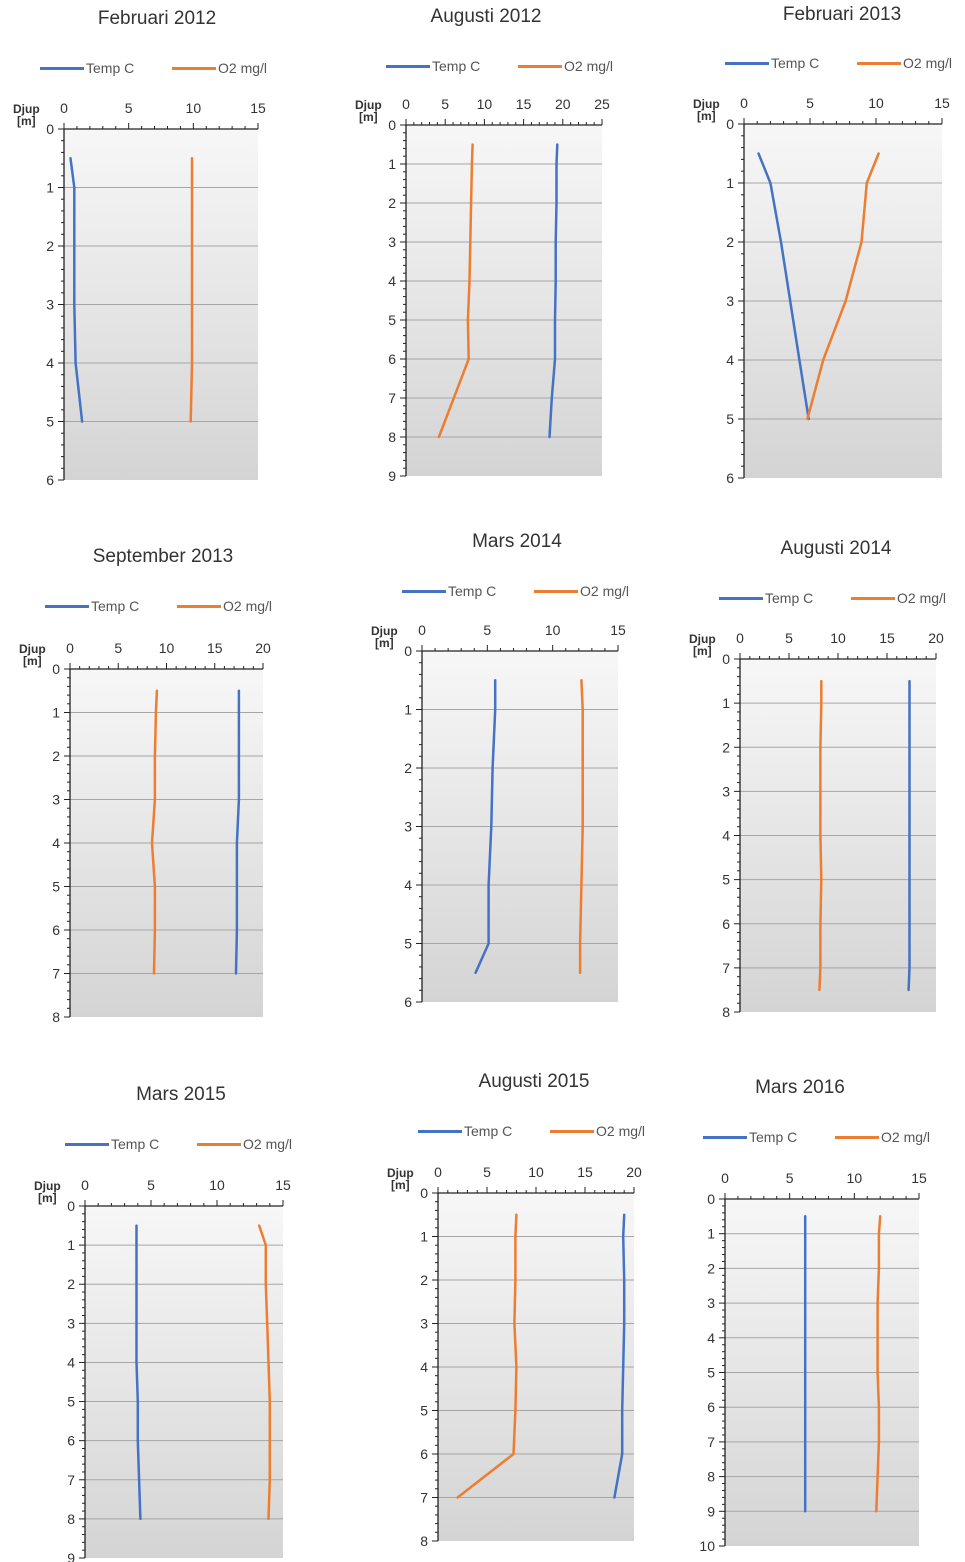 The height and width of the screenshot is (1562, 965). Describe the element at coordinates (602, 104) in the screenshot. I see `x-tick-label: 25` at that location.